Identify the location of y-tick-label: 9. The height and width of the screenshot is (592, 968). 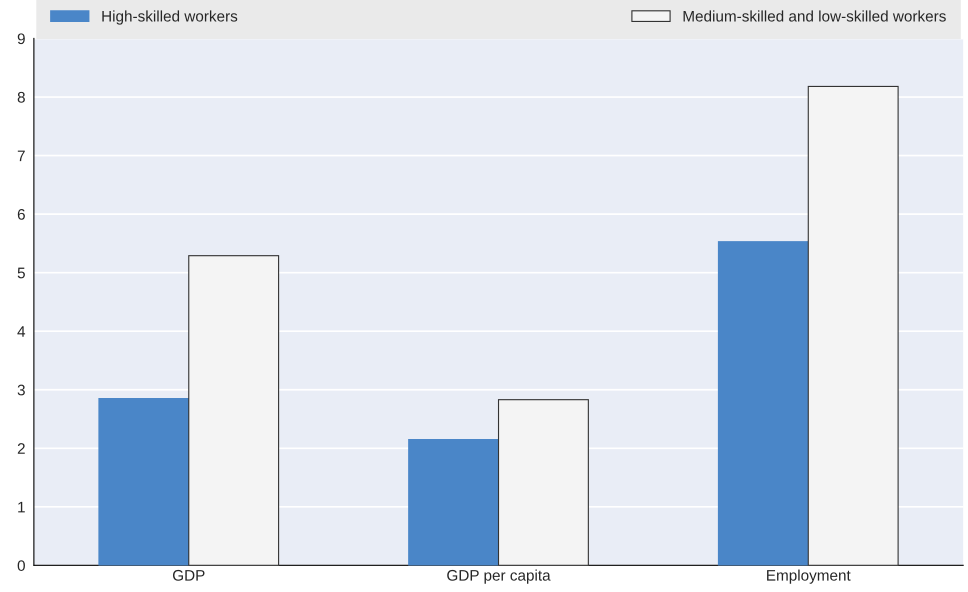
(21, 38).